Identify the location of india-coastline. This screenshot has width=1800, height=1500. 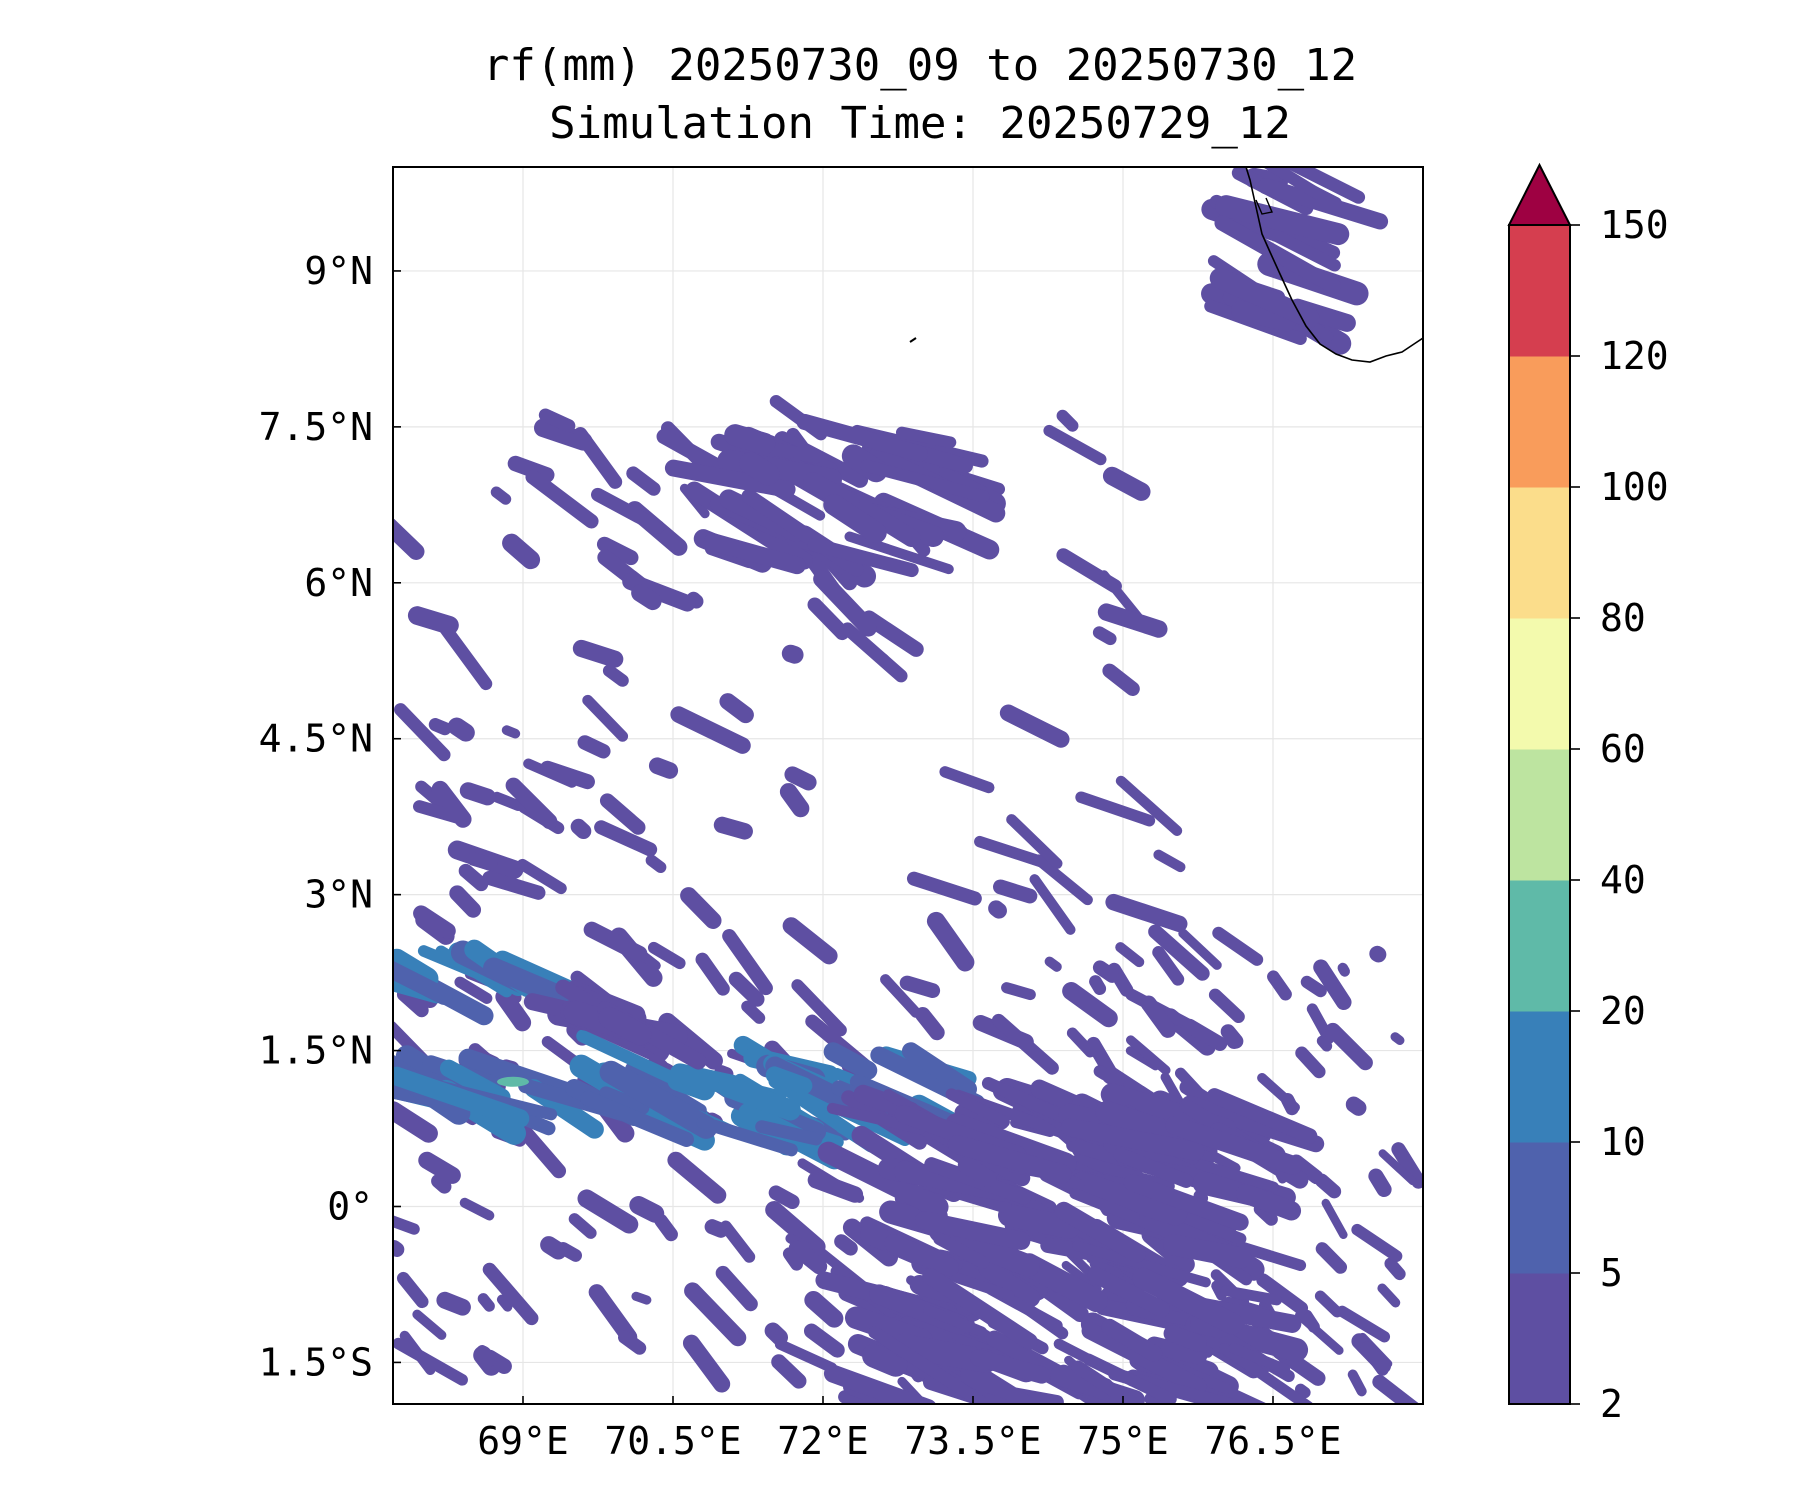
(1334, 265).